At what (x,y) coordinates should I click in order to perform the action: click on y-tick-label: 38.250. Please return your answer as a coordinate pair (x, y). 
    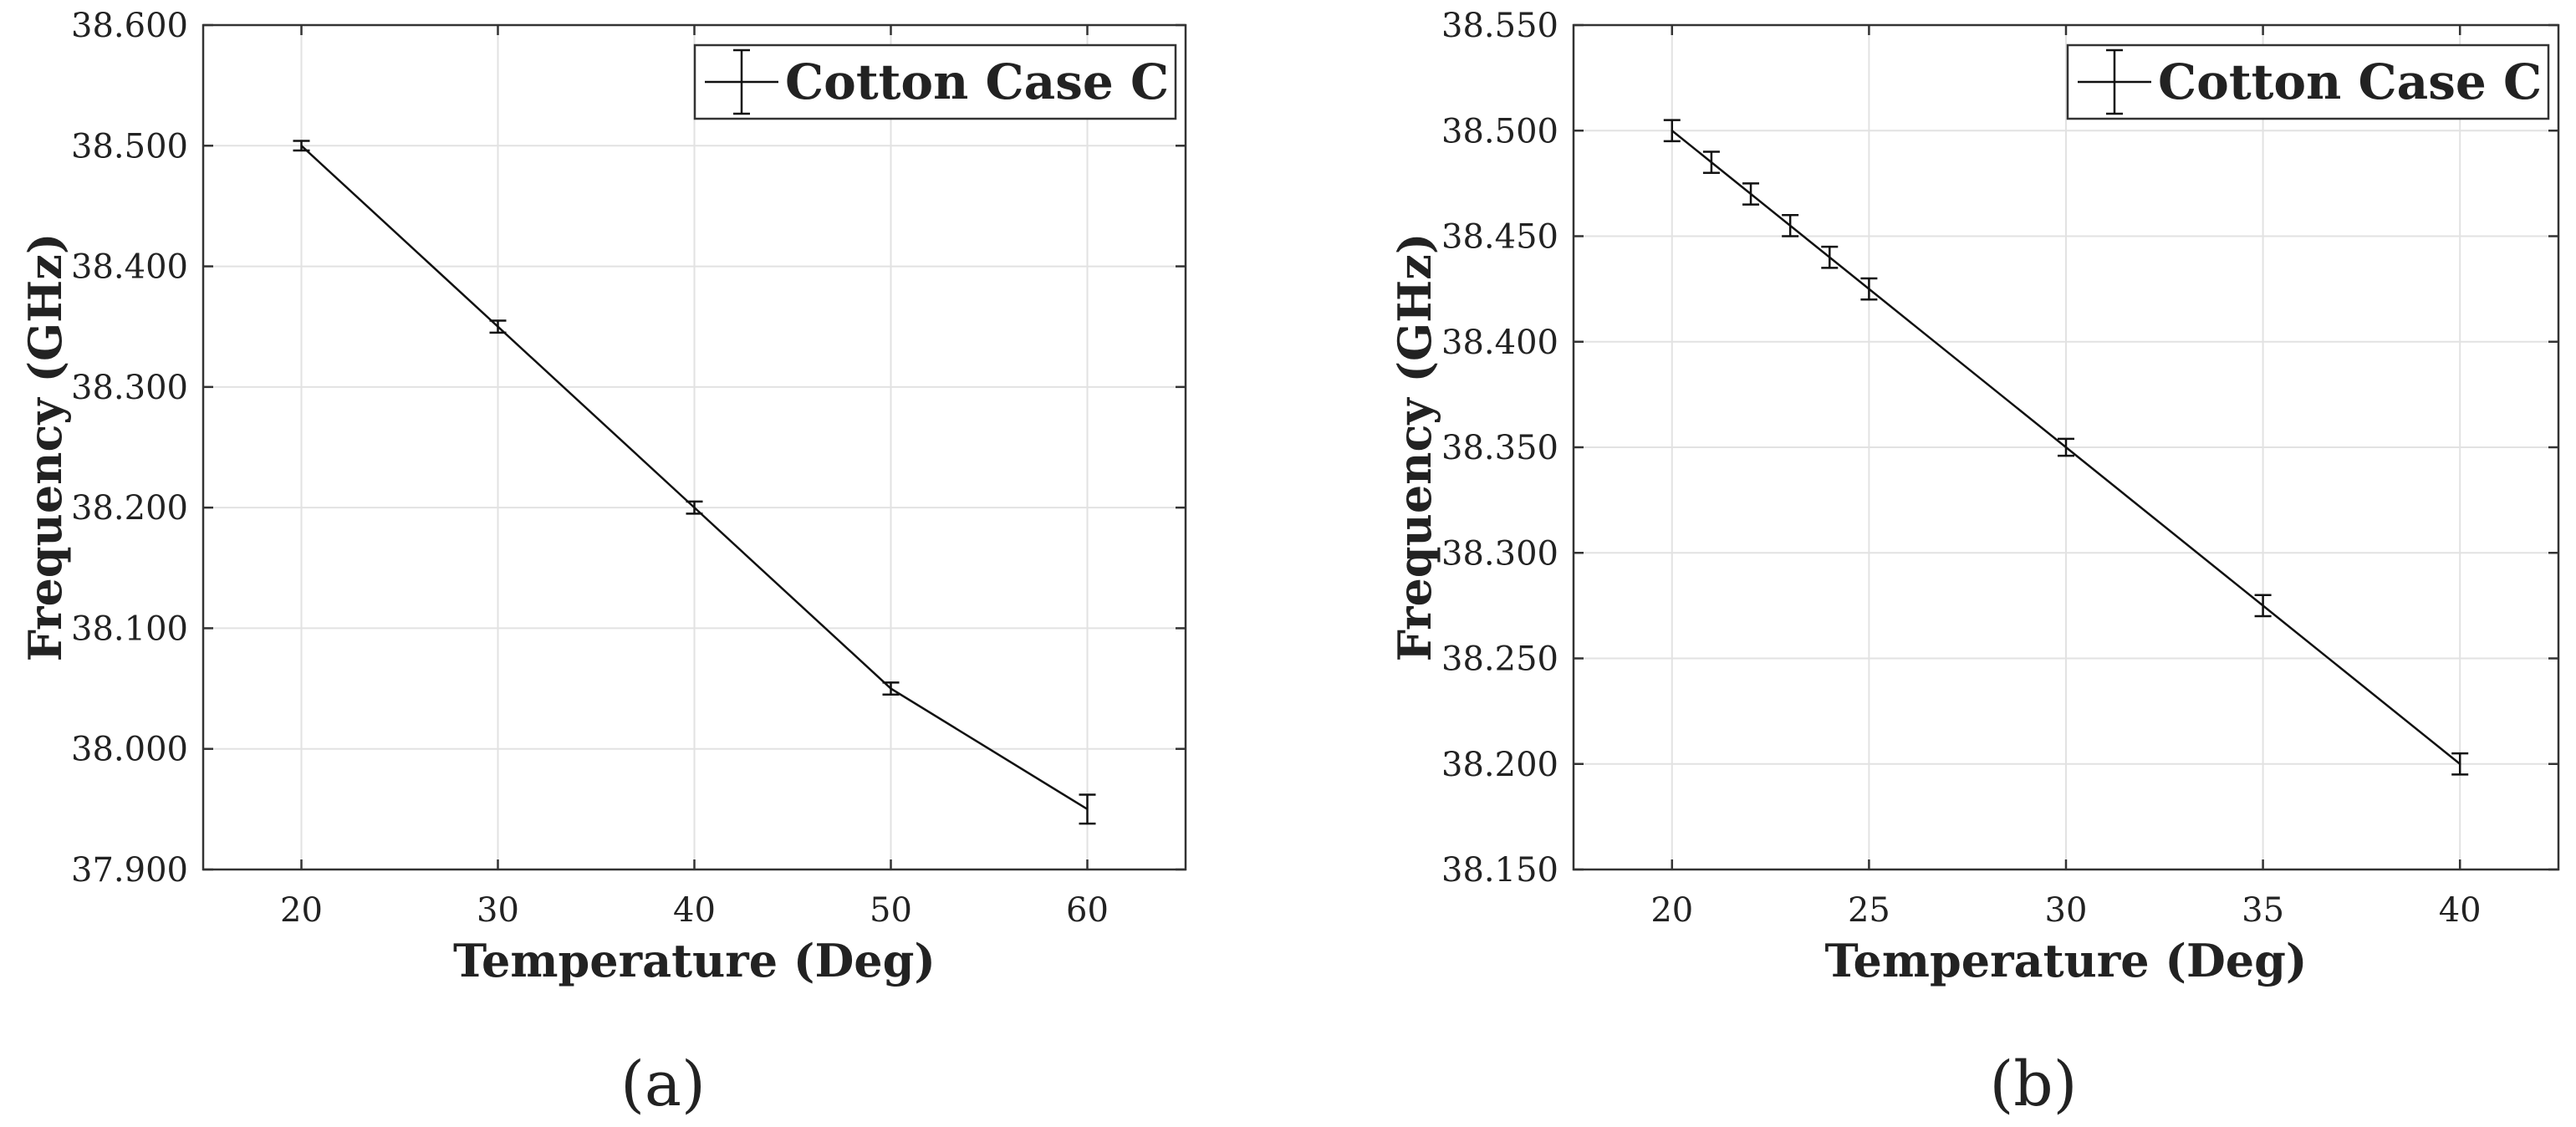
    Looking at the image, I should click on (1499, 659).